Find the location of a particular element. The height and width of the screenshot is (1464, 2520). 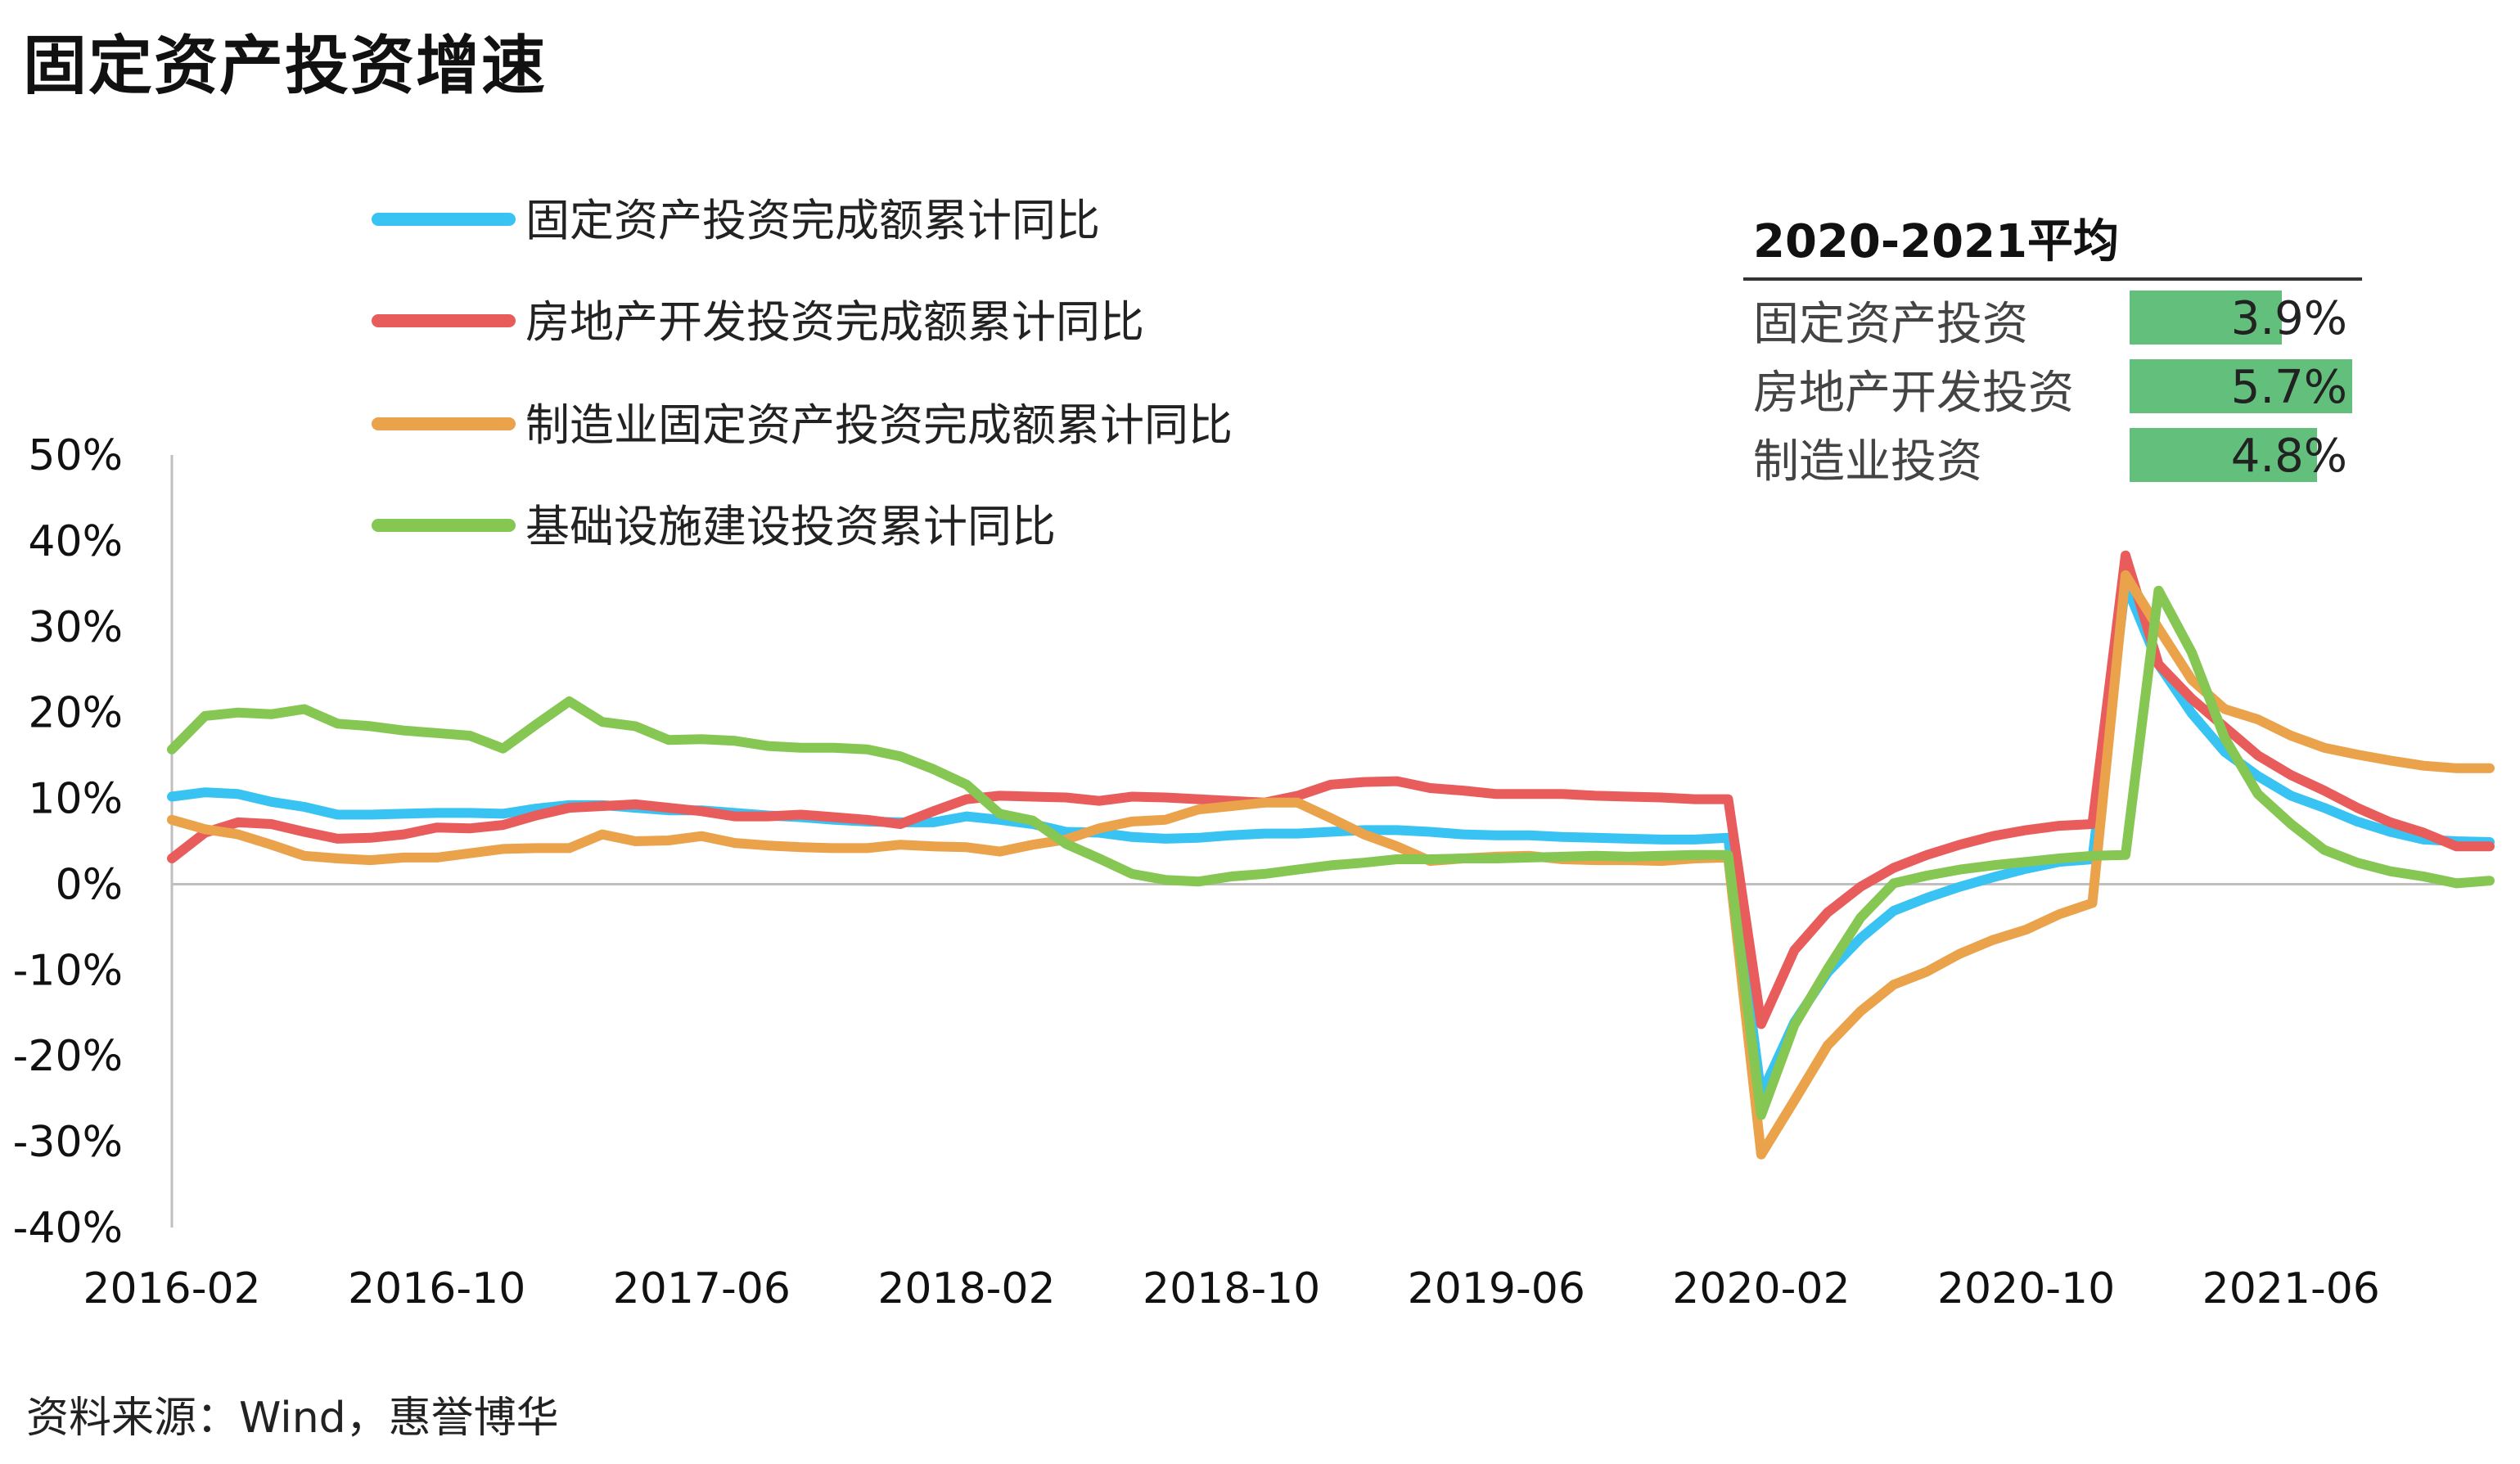

legend-label-3: 基础设施建设投资累计同比 is located at coordinates (791, 526).